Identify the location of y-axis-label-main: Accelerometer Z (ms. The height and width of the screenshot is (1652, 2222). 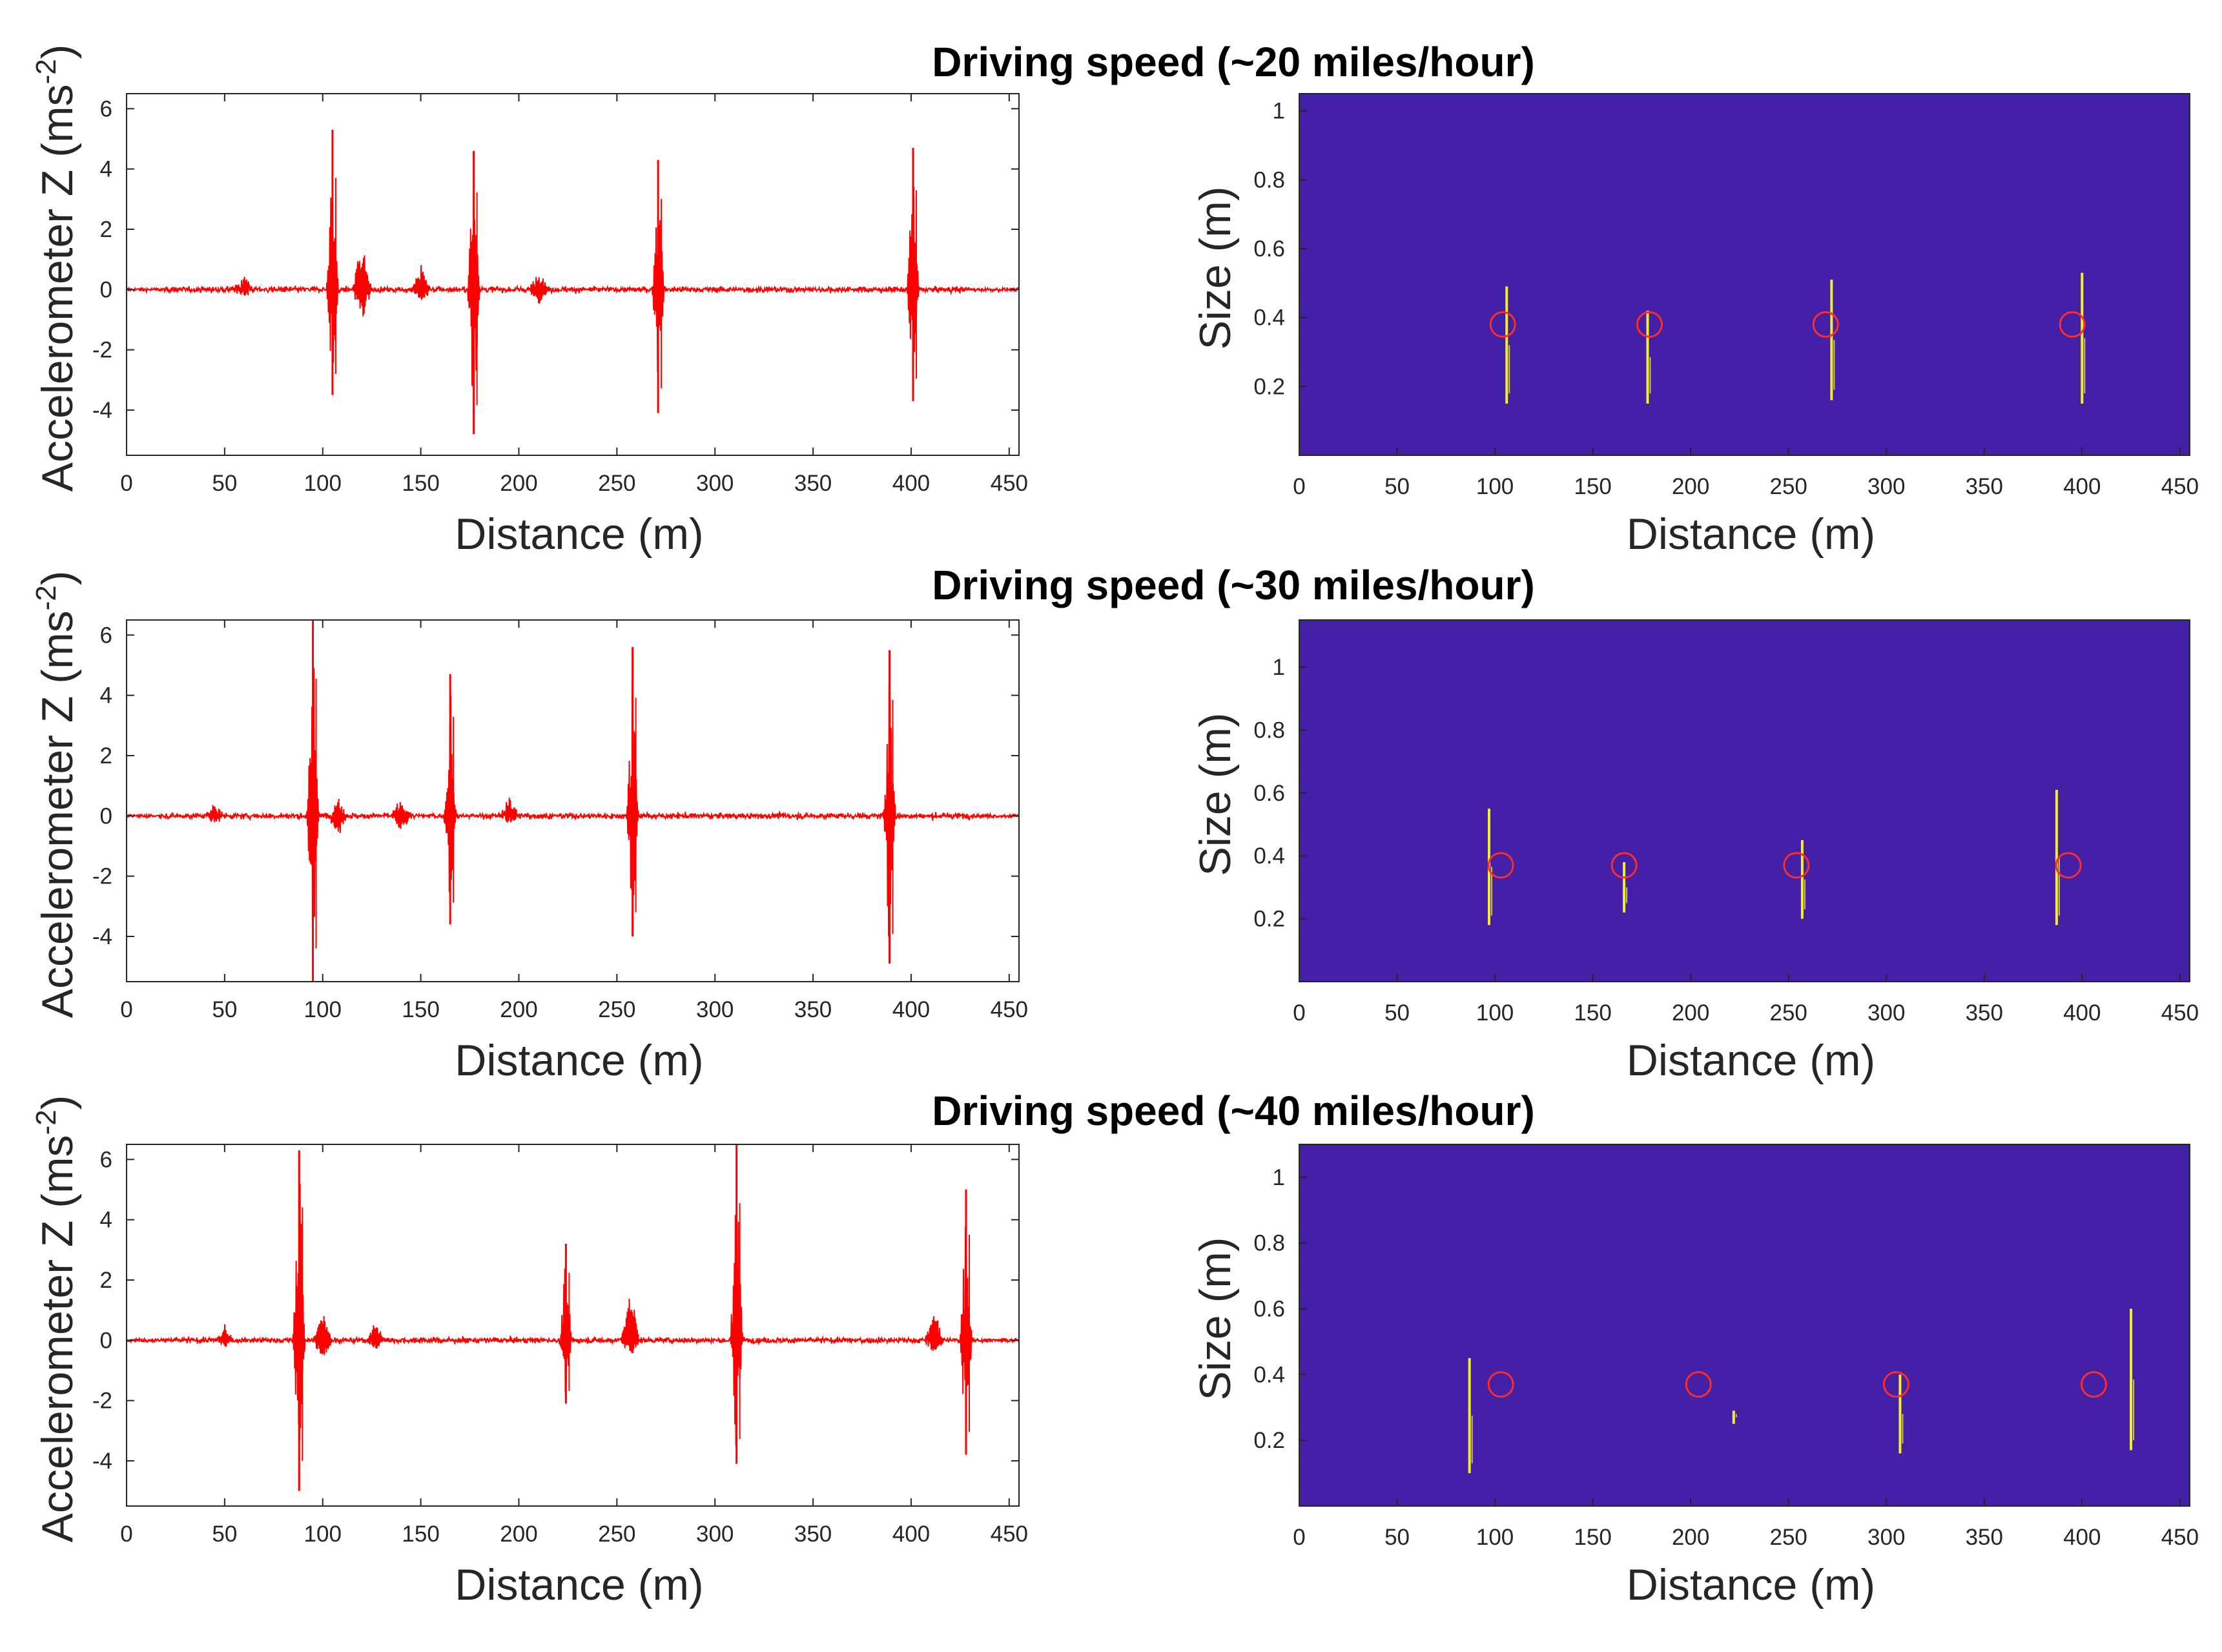
(57, 1338).